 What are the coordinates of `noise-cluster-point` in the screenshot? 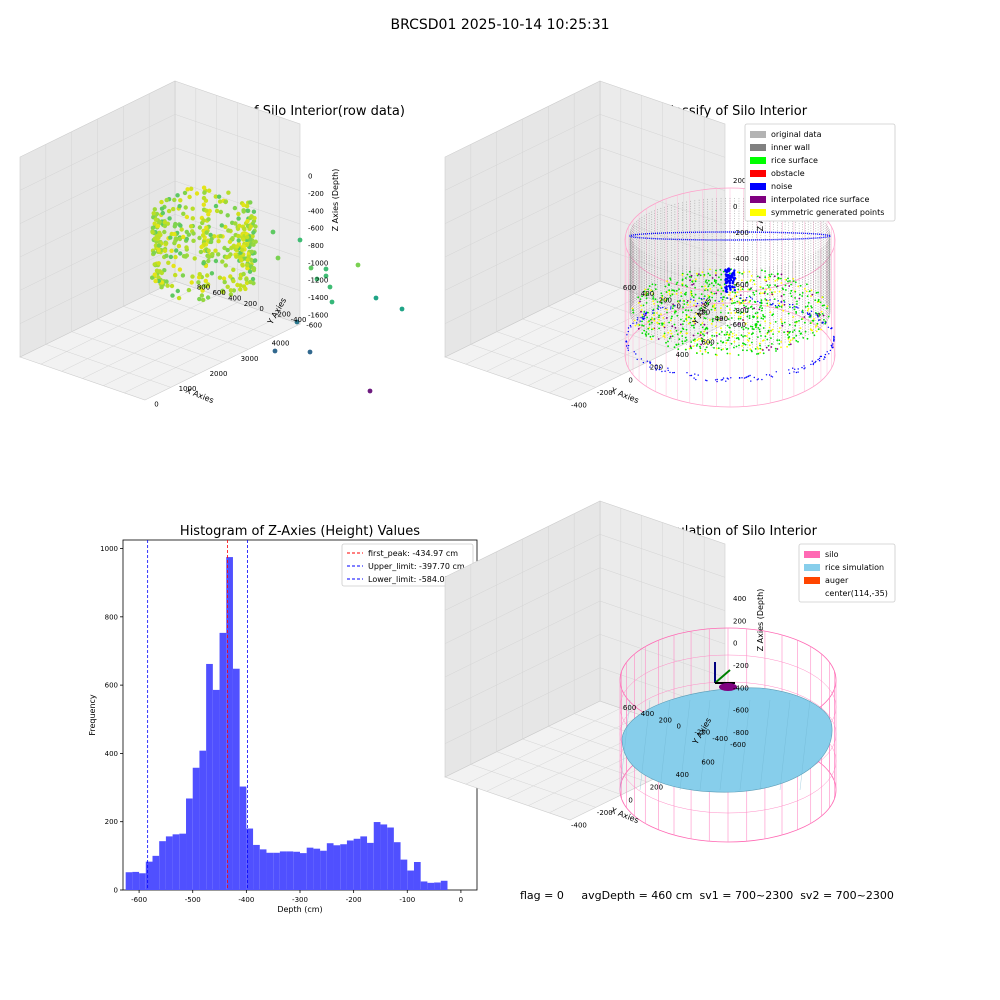 It's located at (732, 287).